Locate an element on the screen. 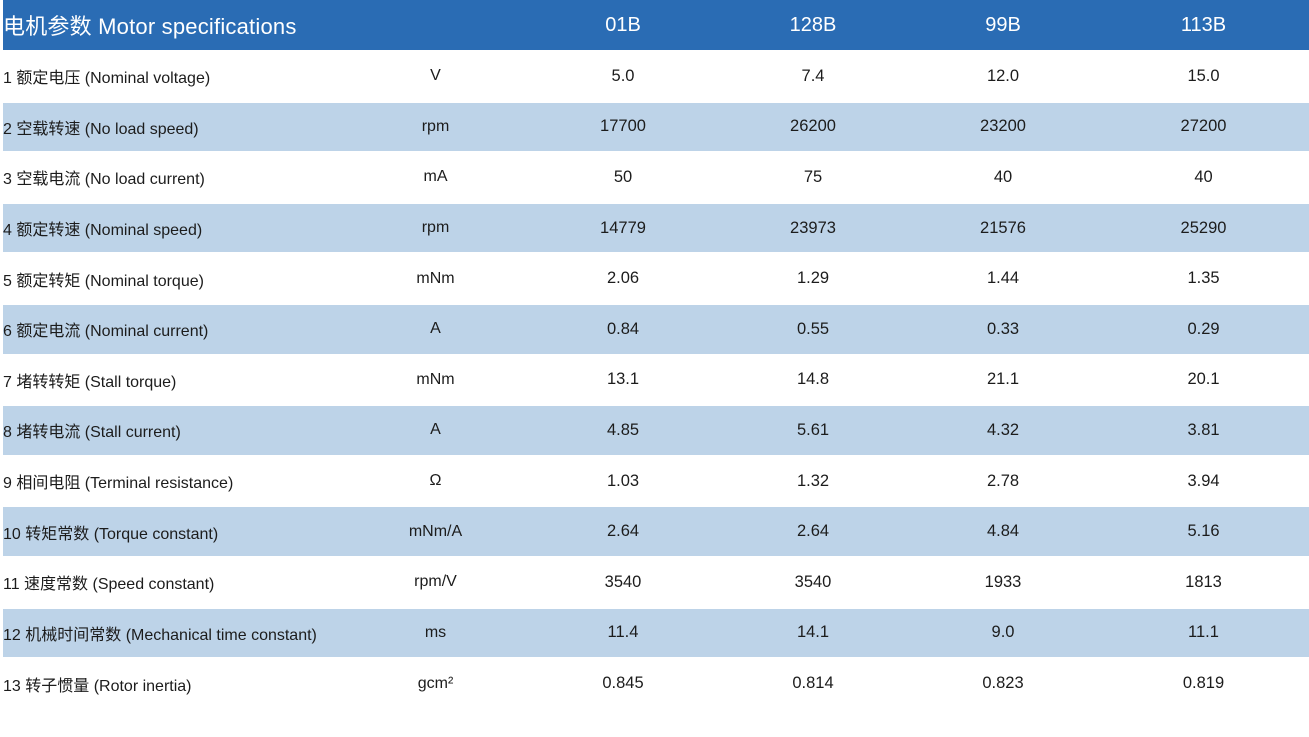 The width and height of the screenshot is (1309, 737). spec-value: 21.1 is located at coordinates (1003, 380).